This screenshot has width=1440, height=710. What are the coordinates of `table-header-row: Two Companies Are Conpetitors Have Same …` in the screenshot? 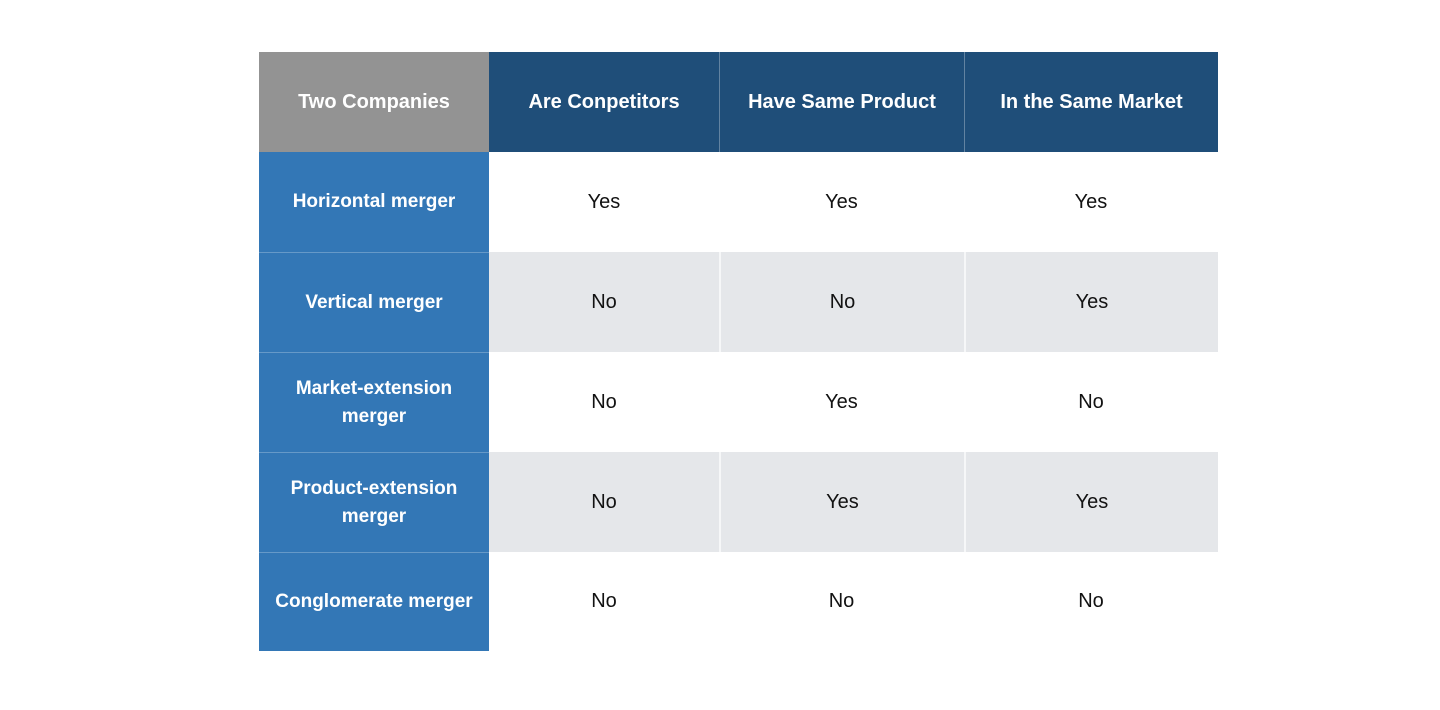 It's located at (738, 102).